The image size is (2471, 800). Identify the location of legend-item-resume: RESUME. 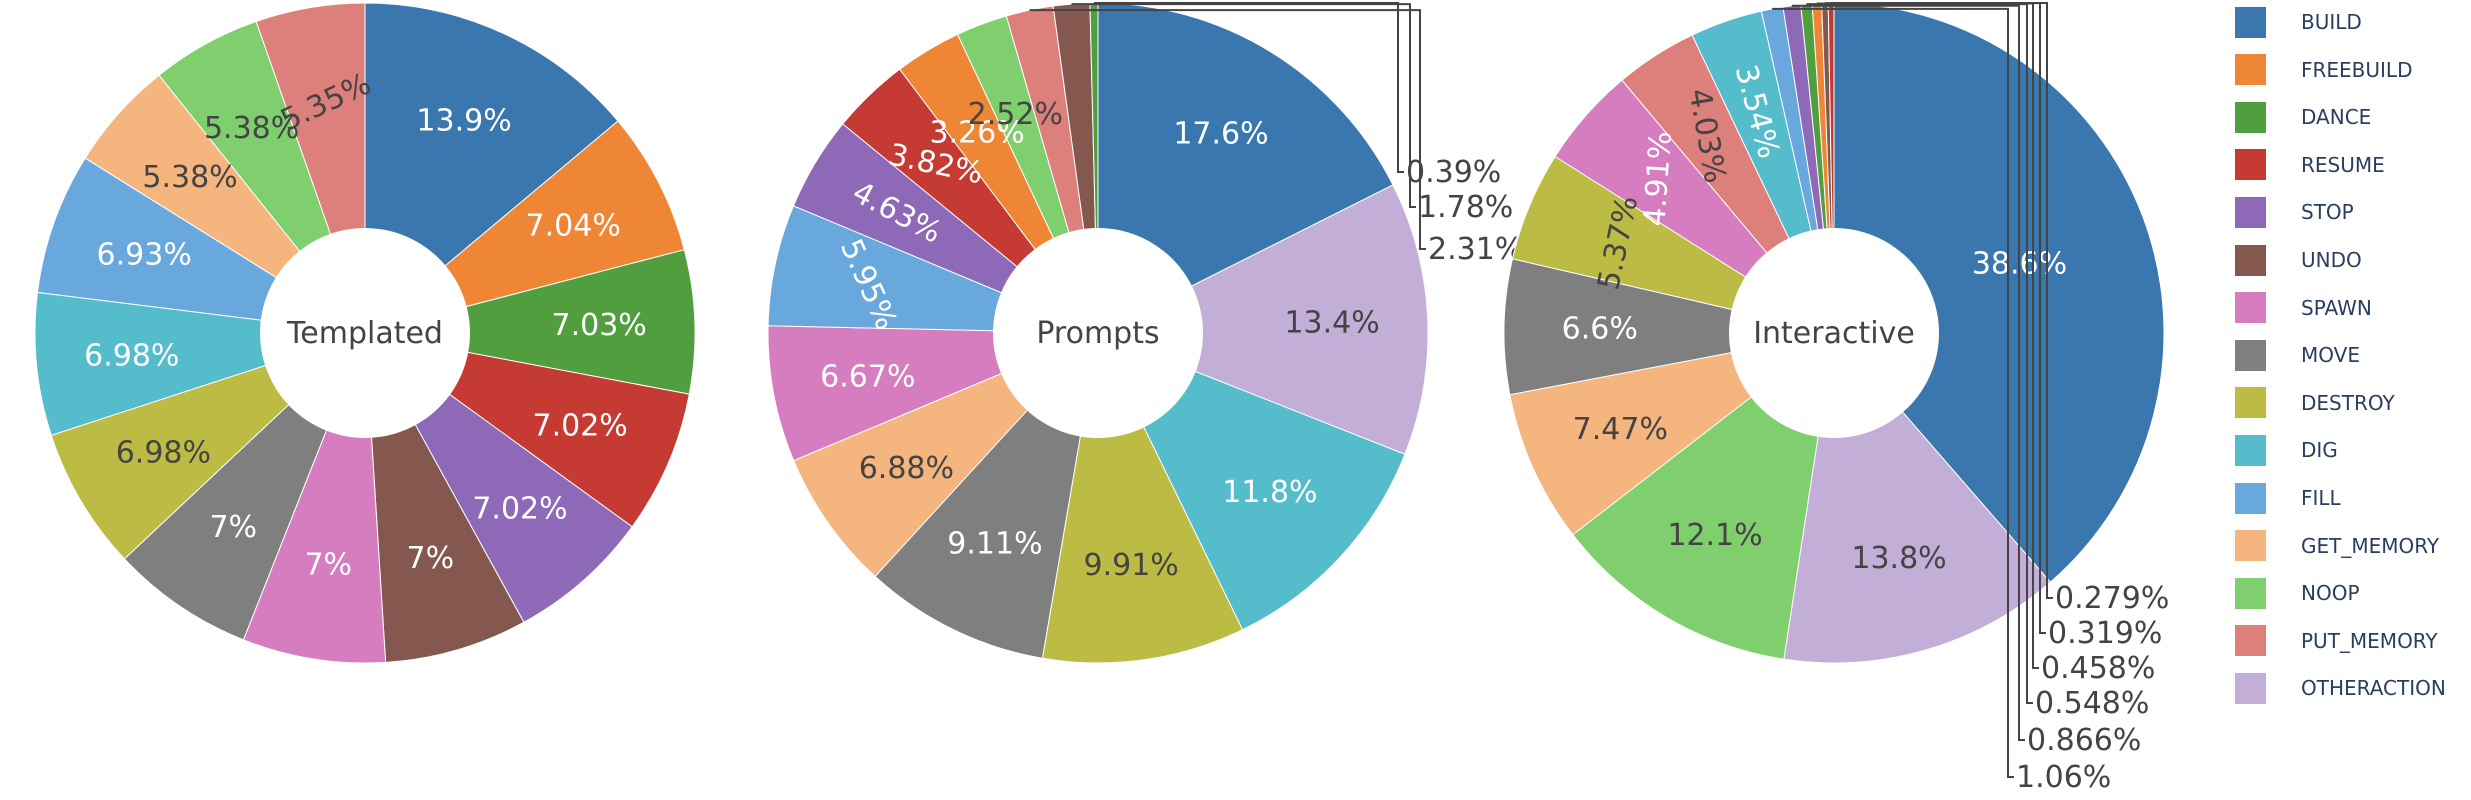
(2310, 165).